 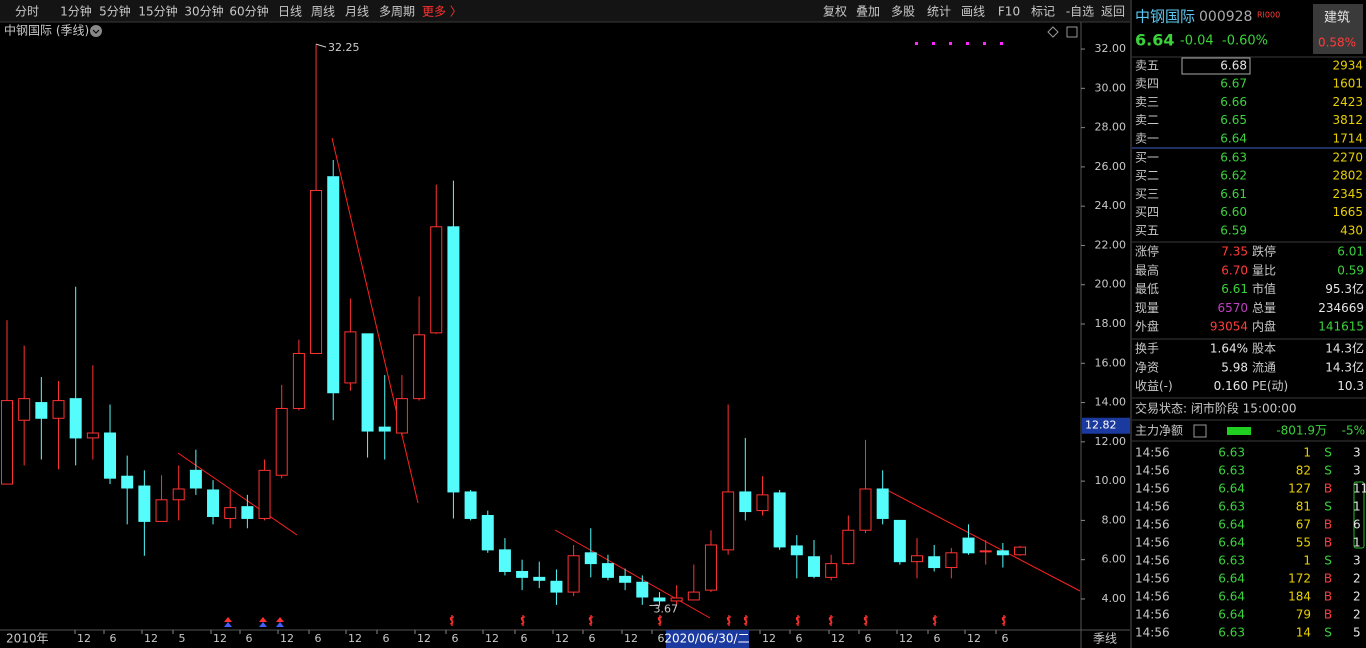 I want to click on tool-button: 复权, so click(x=835, y=12).